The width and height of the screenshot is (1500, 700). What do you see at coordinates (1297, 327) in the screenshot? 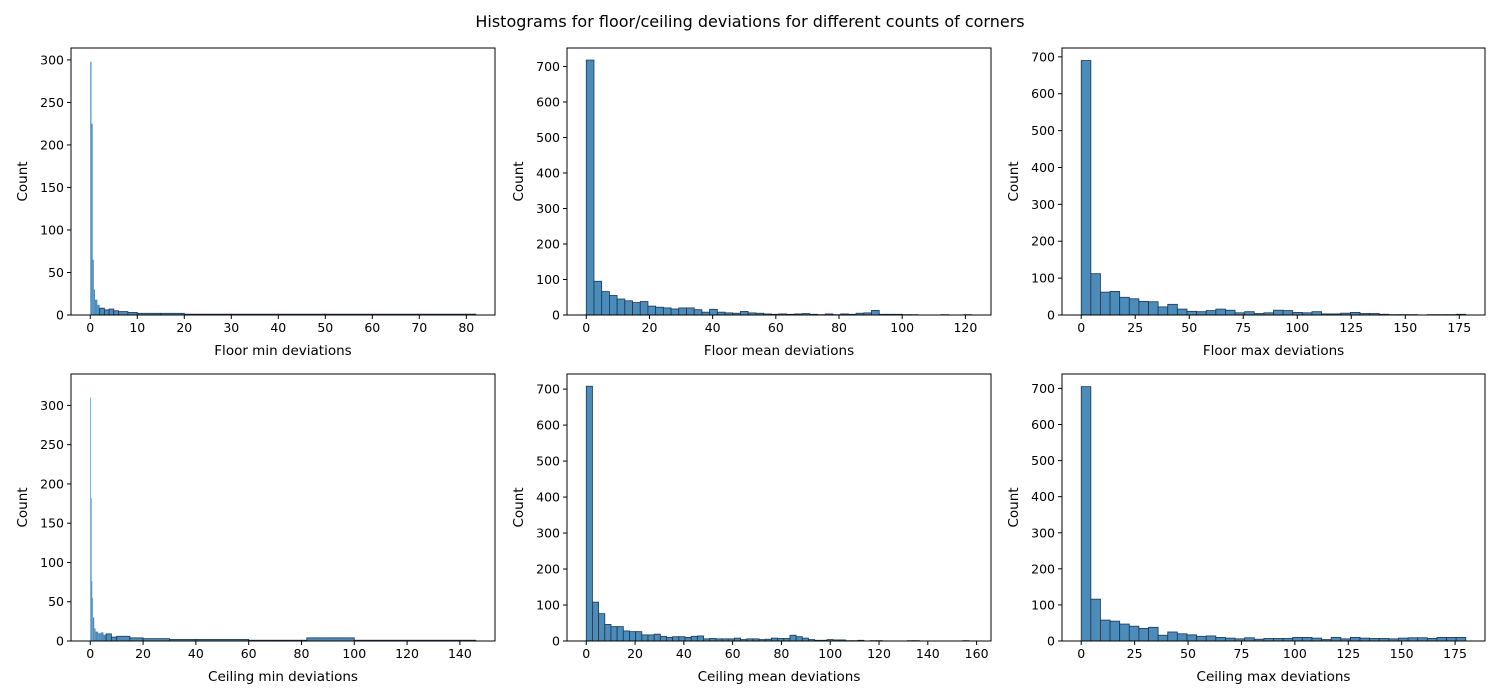
I see `x-tick-label: 100` at bounding box center [1297, 327].